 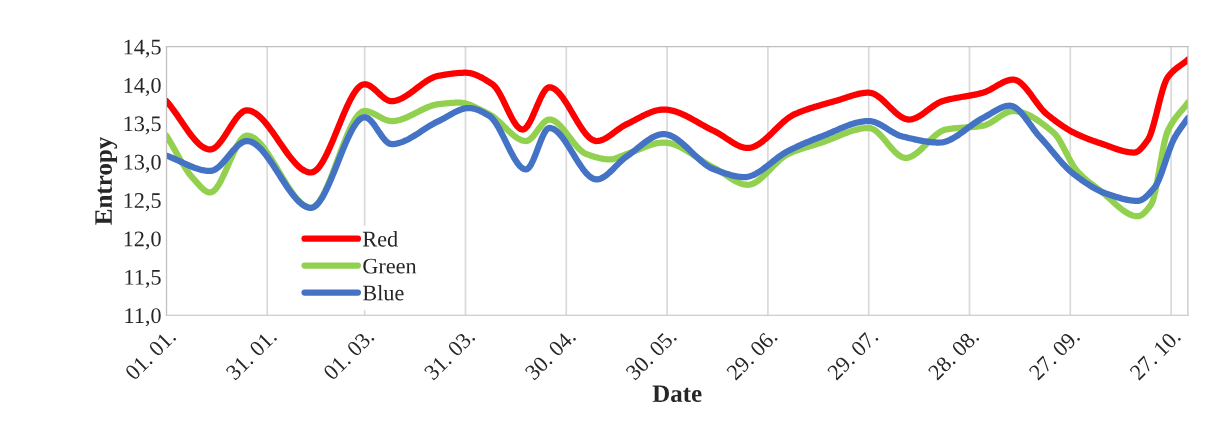 What do you see at coordinates (142, 125) in the screenshot?
I see `y-tick-label: 13,5` at bounding box center [142, 125].